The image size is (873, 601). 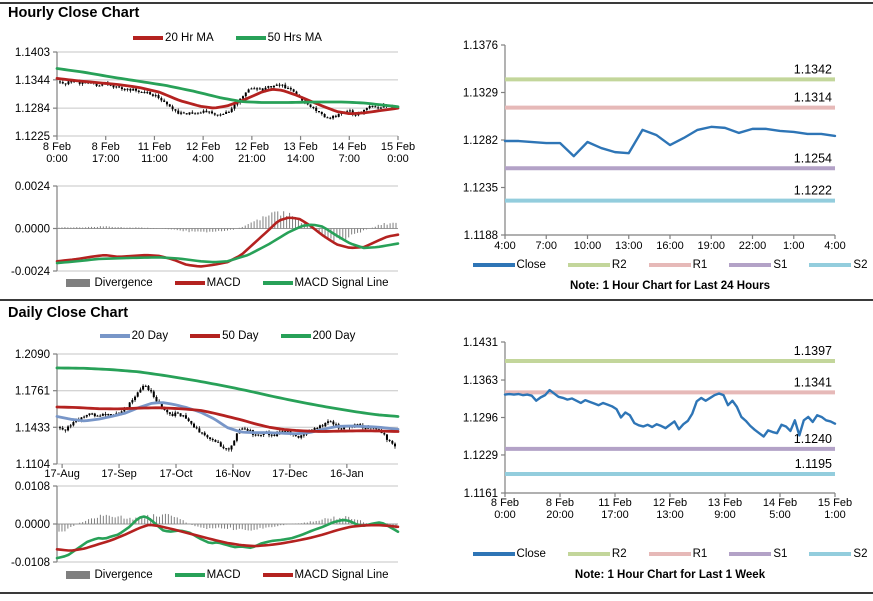 What do you see at coordinates (240, 336) in the screenshot?
I see `legend-label: 50 Day` at bounding box center [240, 336].